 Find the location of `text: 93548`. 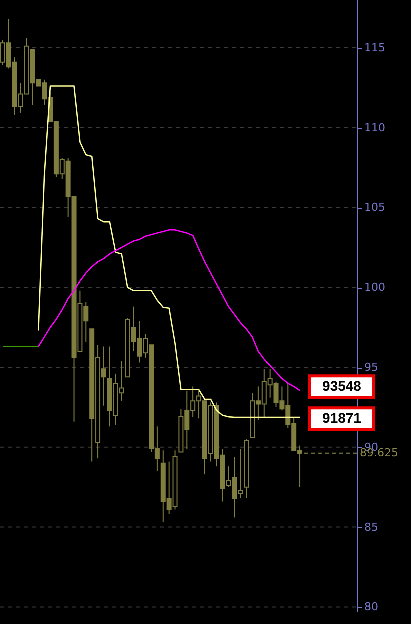

text: 93548 is located at coordinates (342, 386).